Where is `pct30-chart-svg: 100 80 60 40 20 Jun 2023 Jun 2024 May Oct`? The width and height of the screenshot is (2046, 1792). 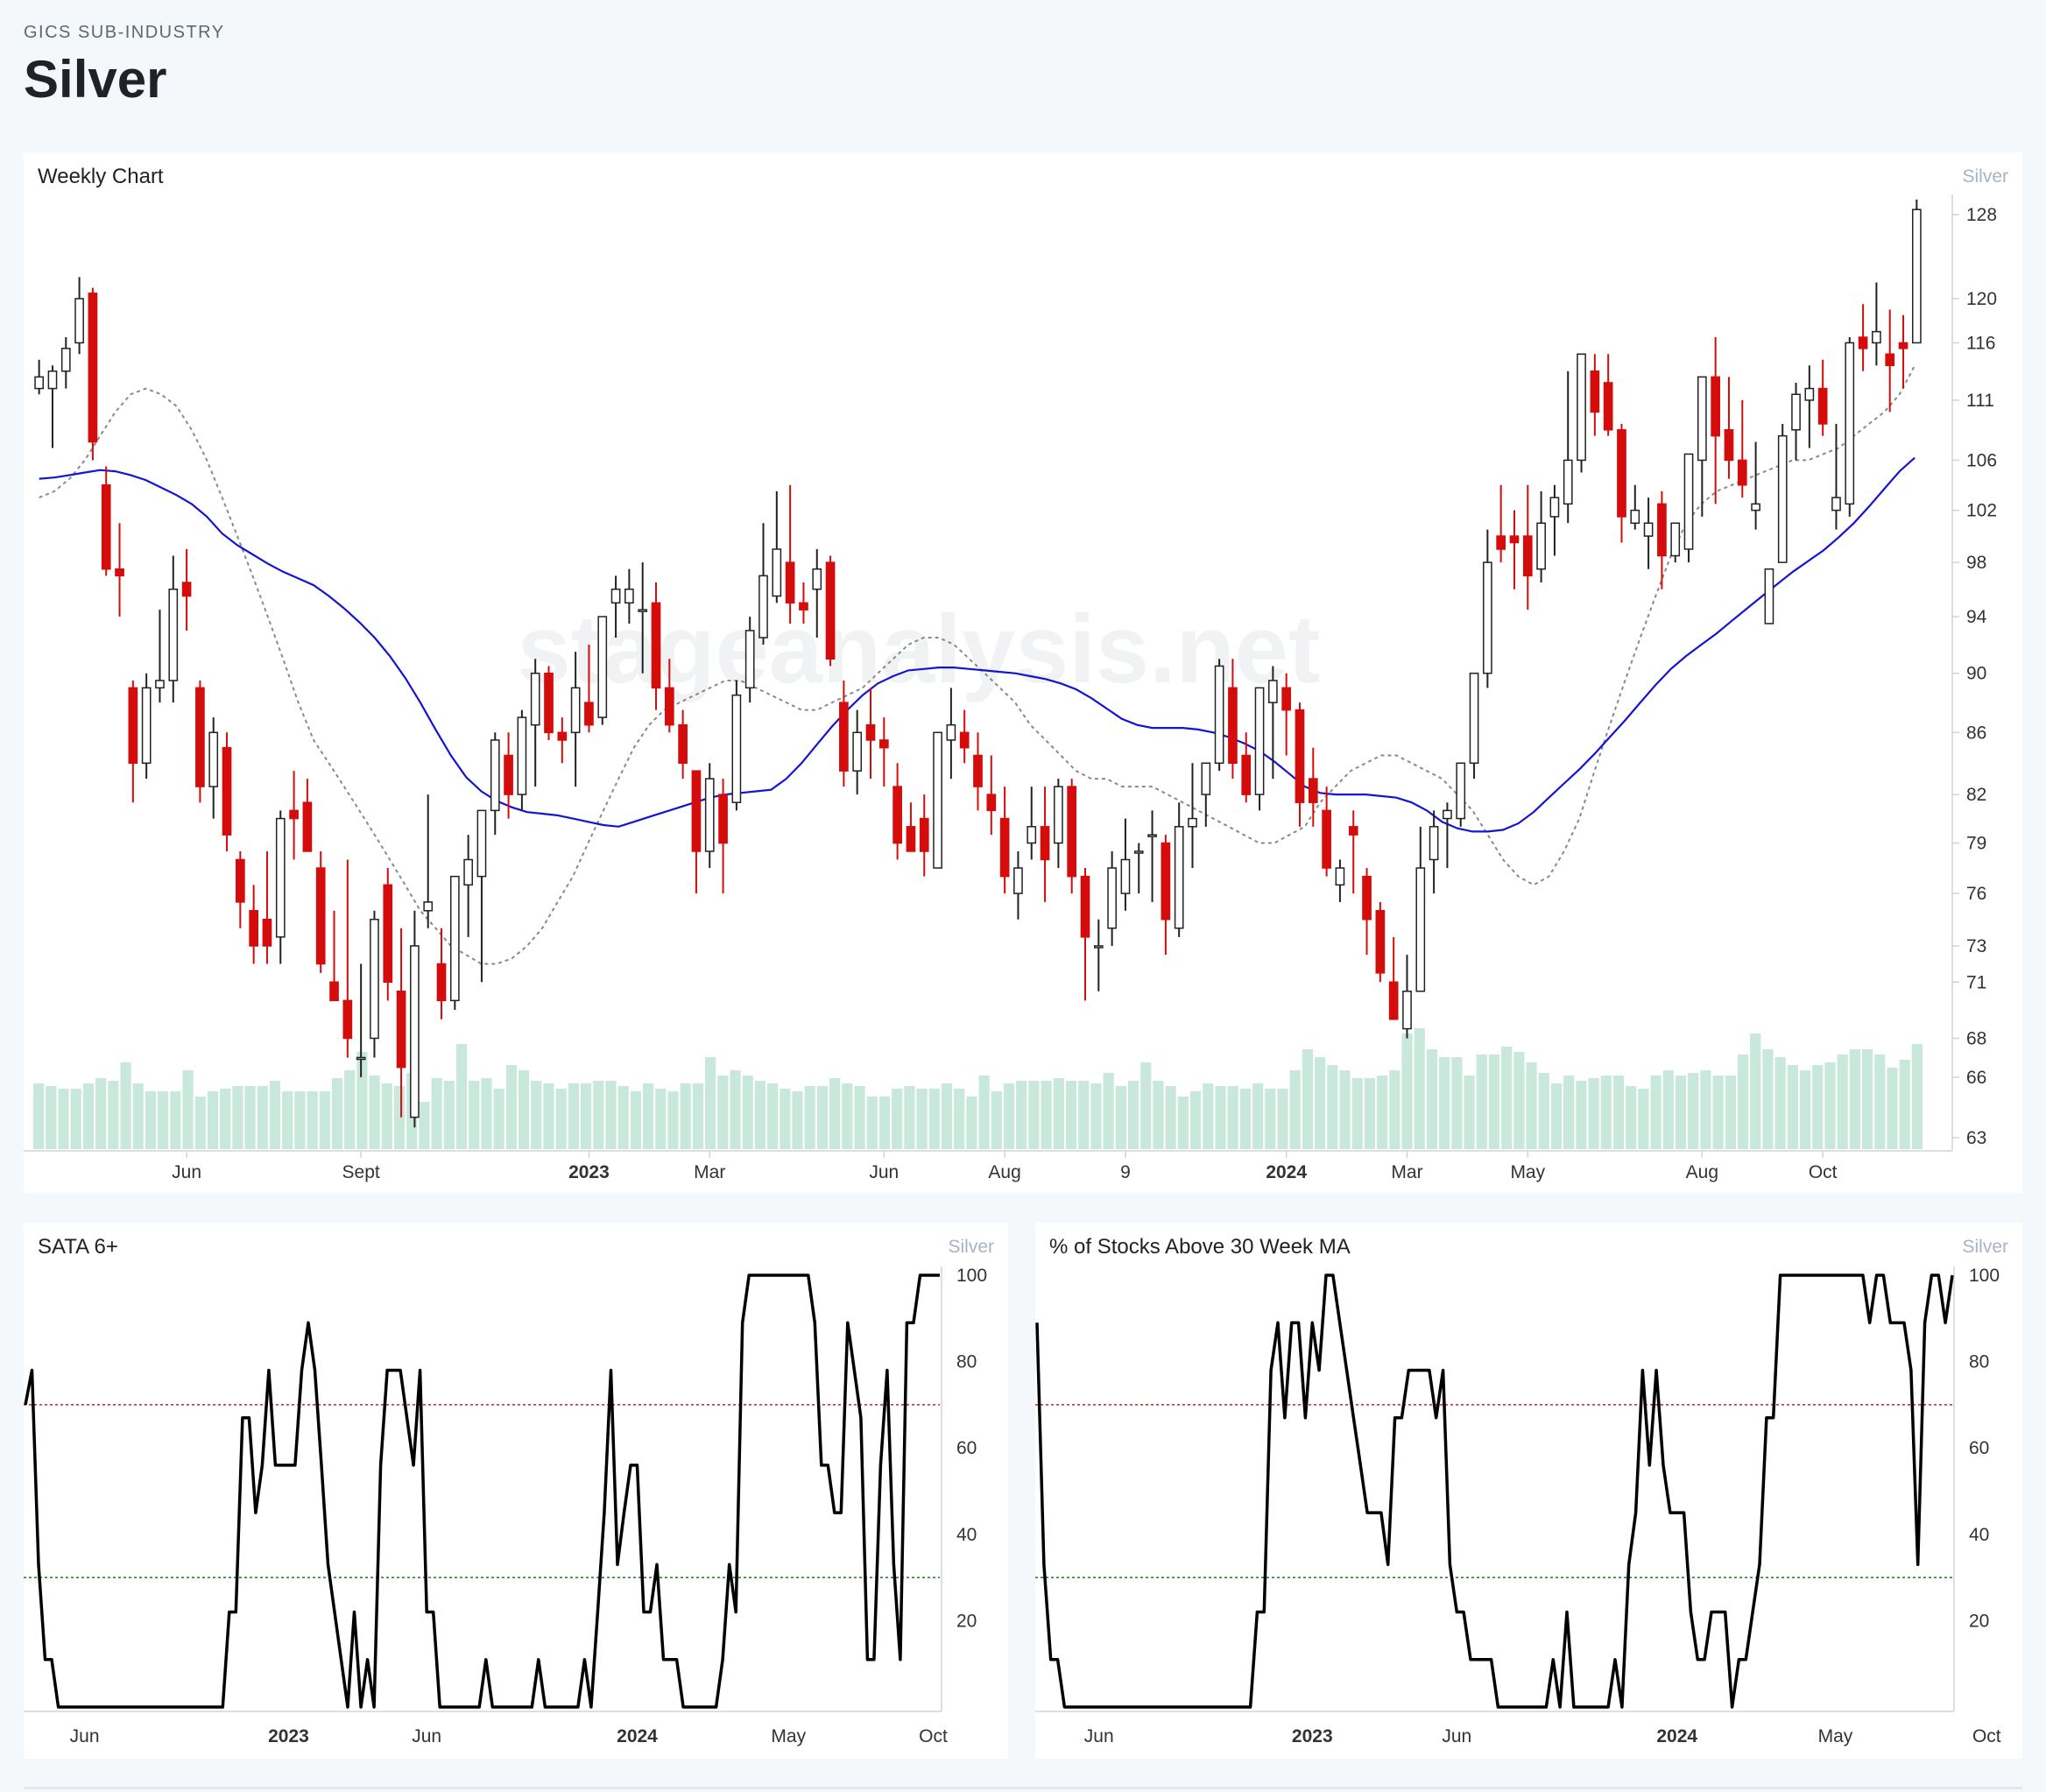 pct30-chart-svg: 100 80 60 40 20 Jun 2023 Jun 2024 May Oct is located at coordinates (1528, 1491).